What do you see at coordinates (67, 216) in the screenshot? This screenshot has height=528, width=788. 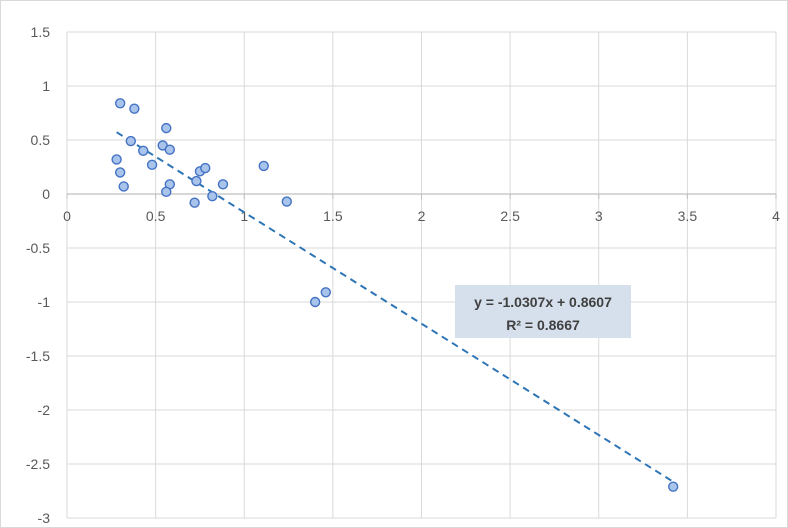 I see `x-tick-label: 0` at bounding box center [67, 216].